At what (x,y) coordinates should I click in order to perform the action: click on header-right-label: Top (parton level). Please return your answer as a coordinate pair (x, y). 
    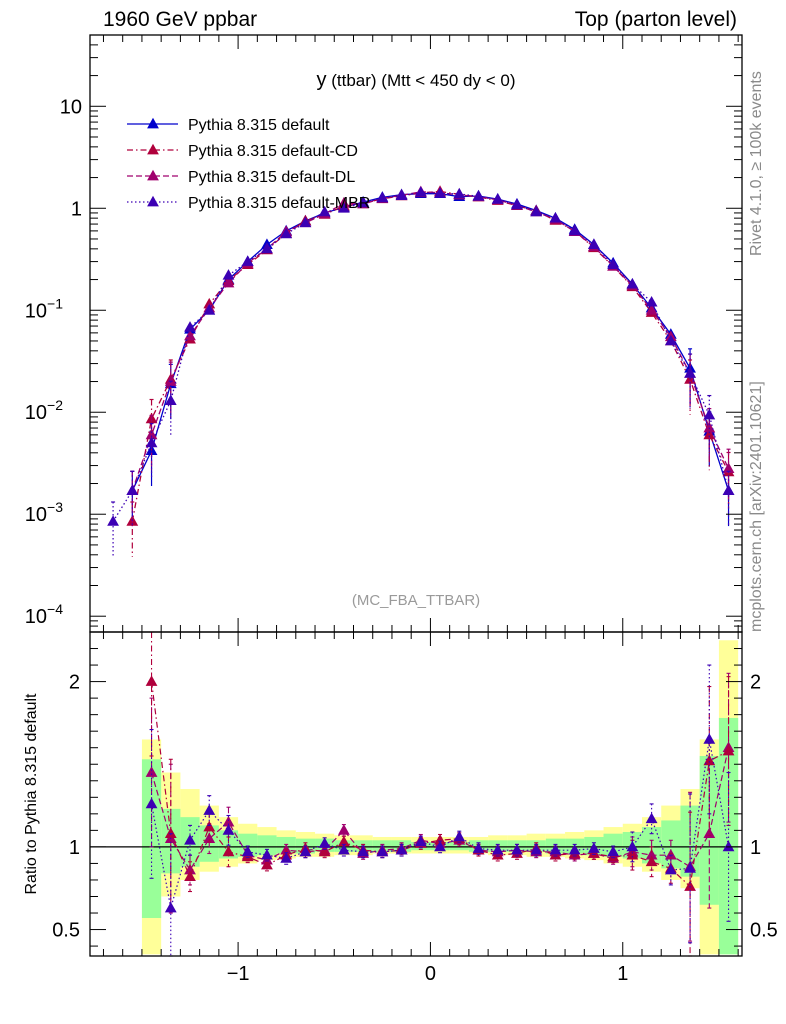
    Looking at the image, I should click on (655, 19).